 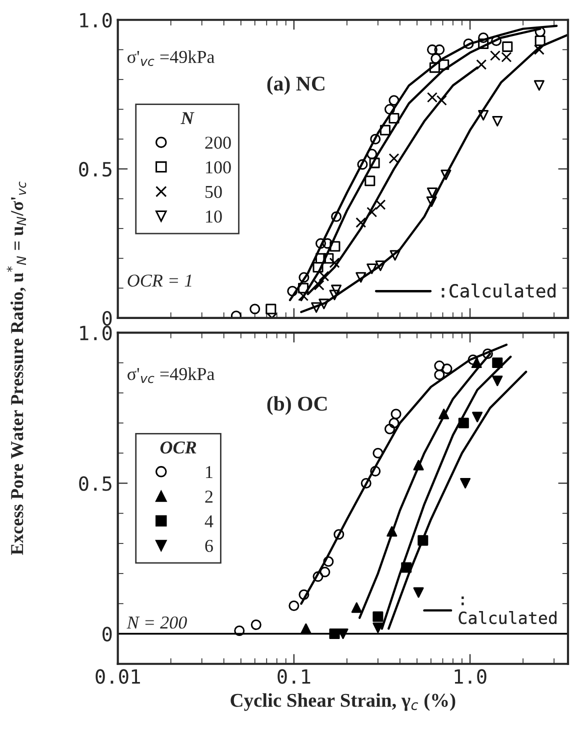 I want to click on y-axis-title: Excess Pore Water Pressure Ratio, u$^{*}$$_{N}$ = u$_{N}$/σ'$_{vc}$, so click(x=16, y=368).